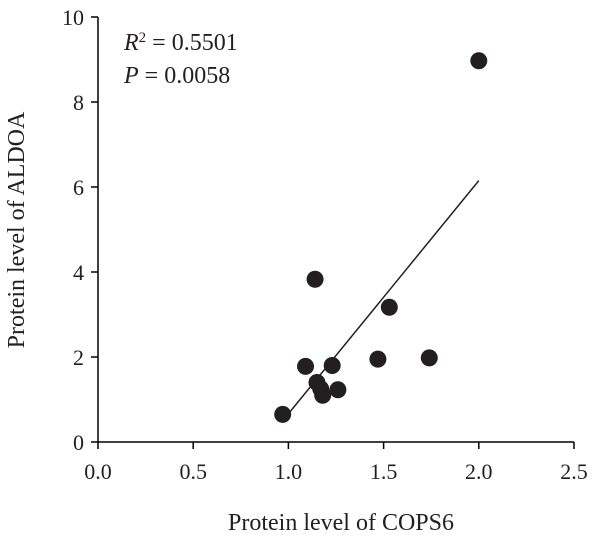 The width and height of the screenshot is (600, 540). What do you see at coordinates (78, 187) in the screenshot?
I see `y-tick-label: 6` at bounding box center [78, 187].